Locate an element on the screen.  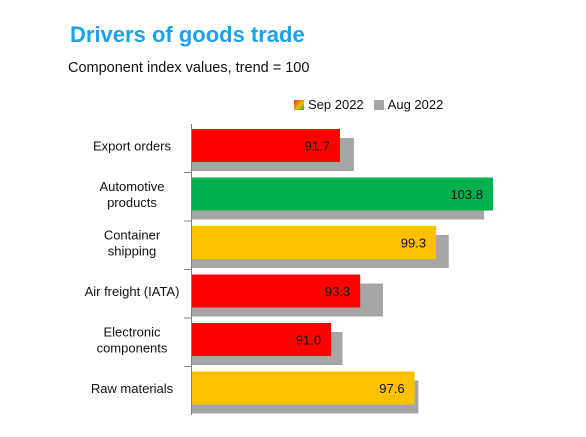
category-label-0: Export orders is located at coordinates (132, 146).